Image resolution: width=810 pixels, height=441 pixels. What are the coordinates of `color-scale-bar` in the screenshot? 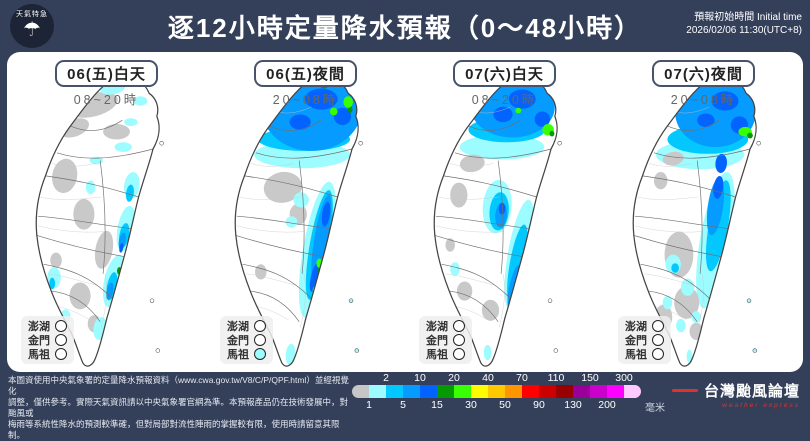 It's located at (496, 391).